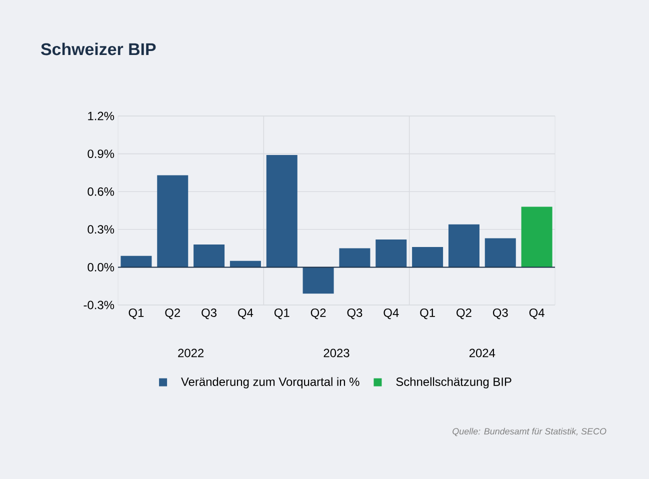 This screenshot has height=479, width=649. I want to click on y-tick-label: 0.6%, so click(101, 191).